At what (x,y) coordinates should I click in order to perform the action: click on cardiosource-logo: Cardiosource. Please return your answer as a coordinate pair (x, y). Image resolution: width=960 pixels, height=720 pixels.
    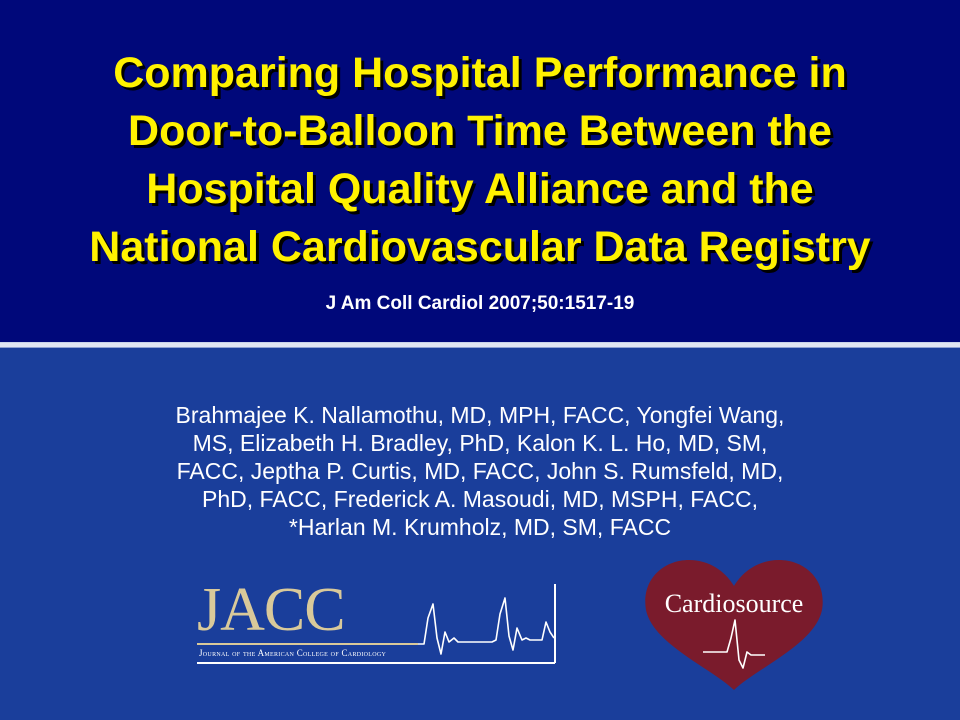
    Looking at the image, I should click on (734, 626).